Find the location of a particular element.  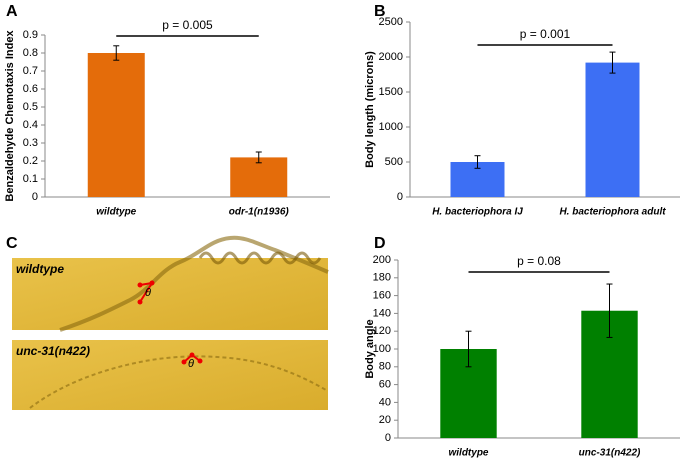

y-axis-label: Body angle is located at coordinates (370, 348).